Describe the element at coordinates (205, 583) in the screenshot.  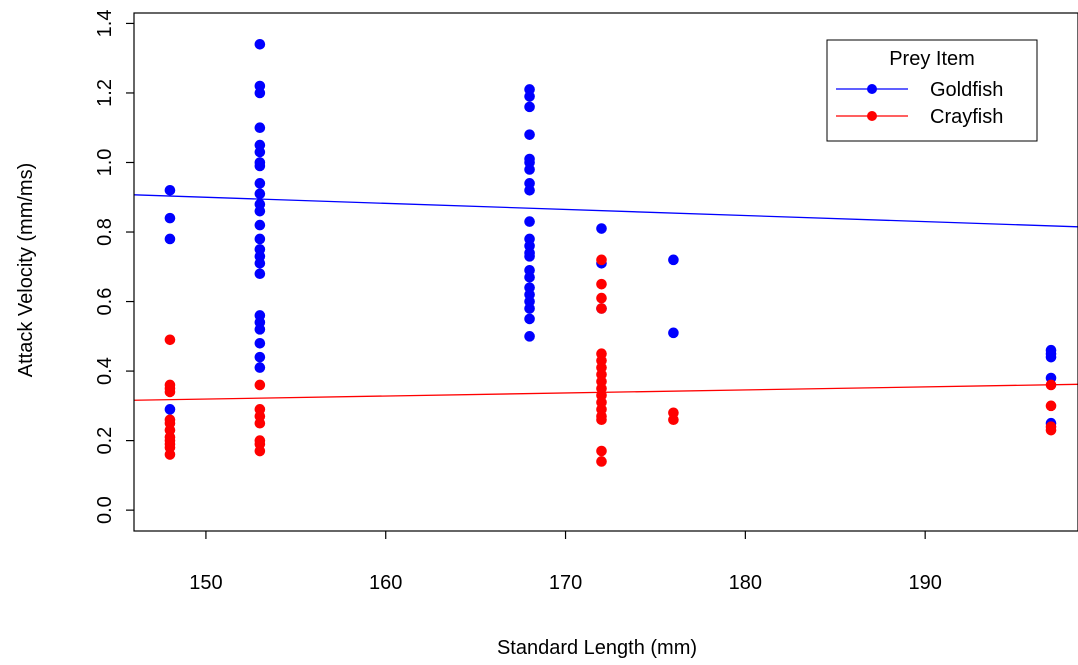
I see `x-tick-label: 150` at that location.